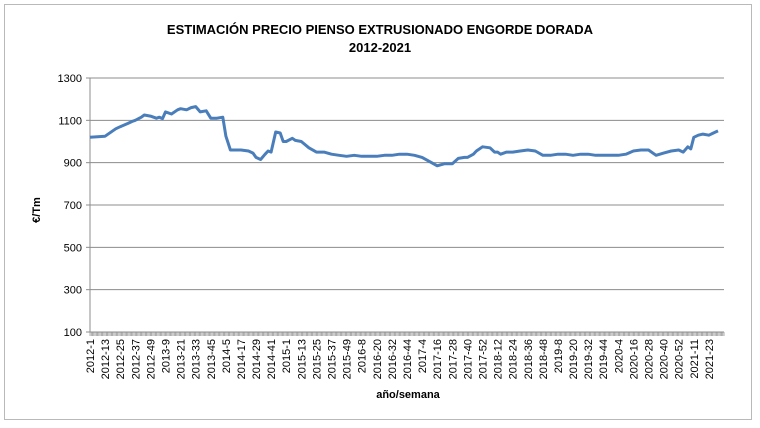 The height and width of the screenshot is (428, 760). What do you see at coordinates (695, 359) in the screenshot?
I see `x-tick-label: 2021-11` at bounding box center [695, 359].